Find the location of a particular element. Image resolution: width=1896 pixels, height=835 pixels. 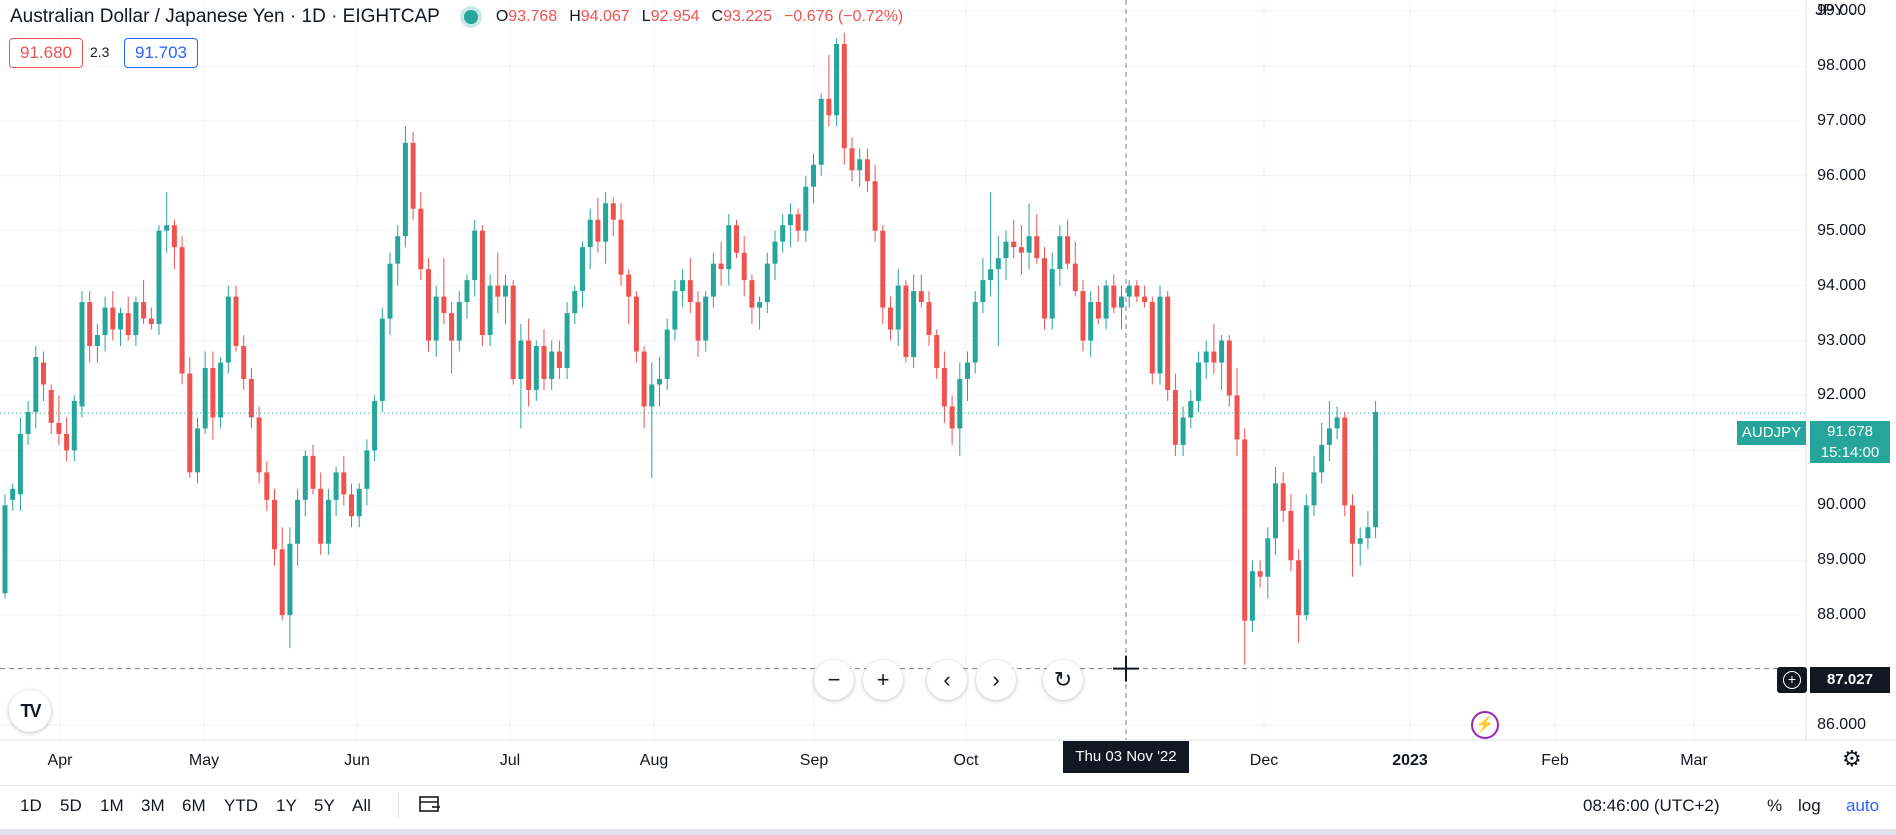

add-alert-icon: + is located at coordinates (1792, 680).